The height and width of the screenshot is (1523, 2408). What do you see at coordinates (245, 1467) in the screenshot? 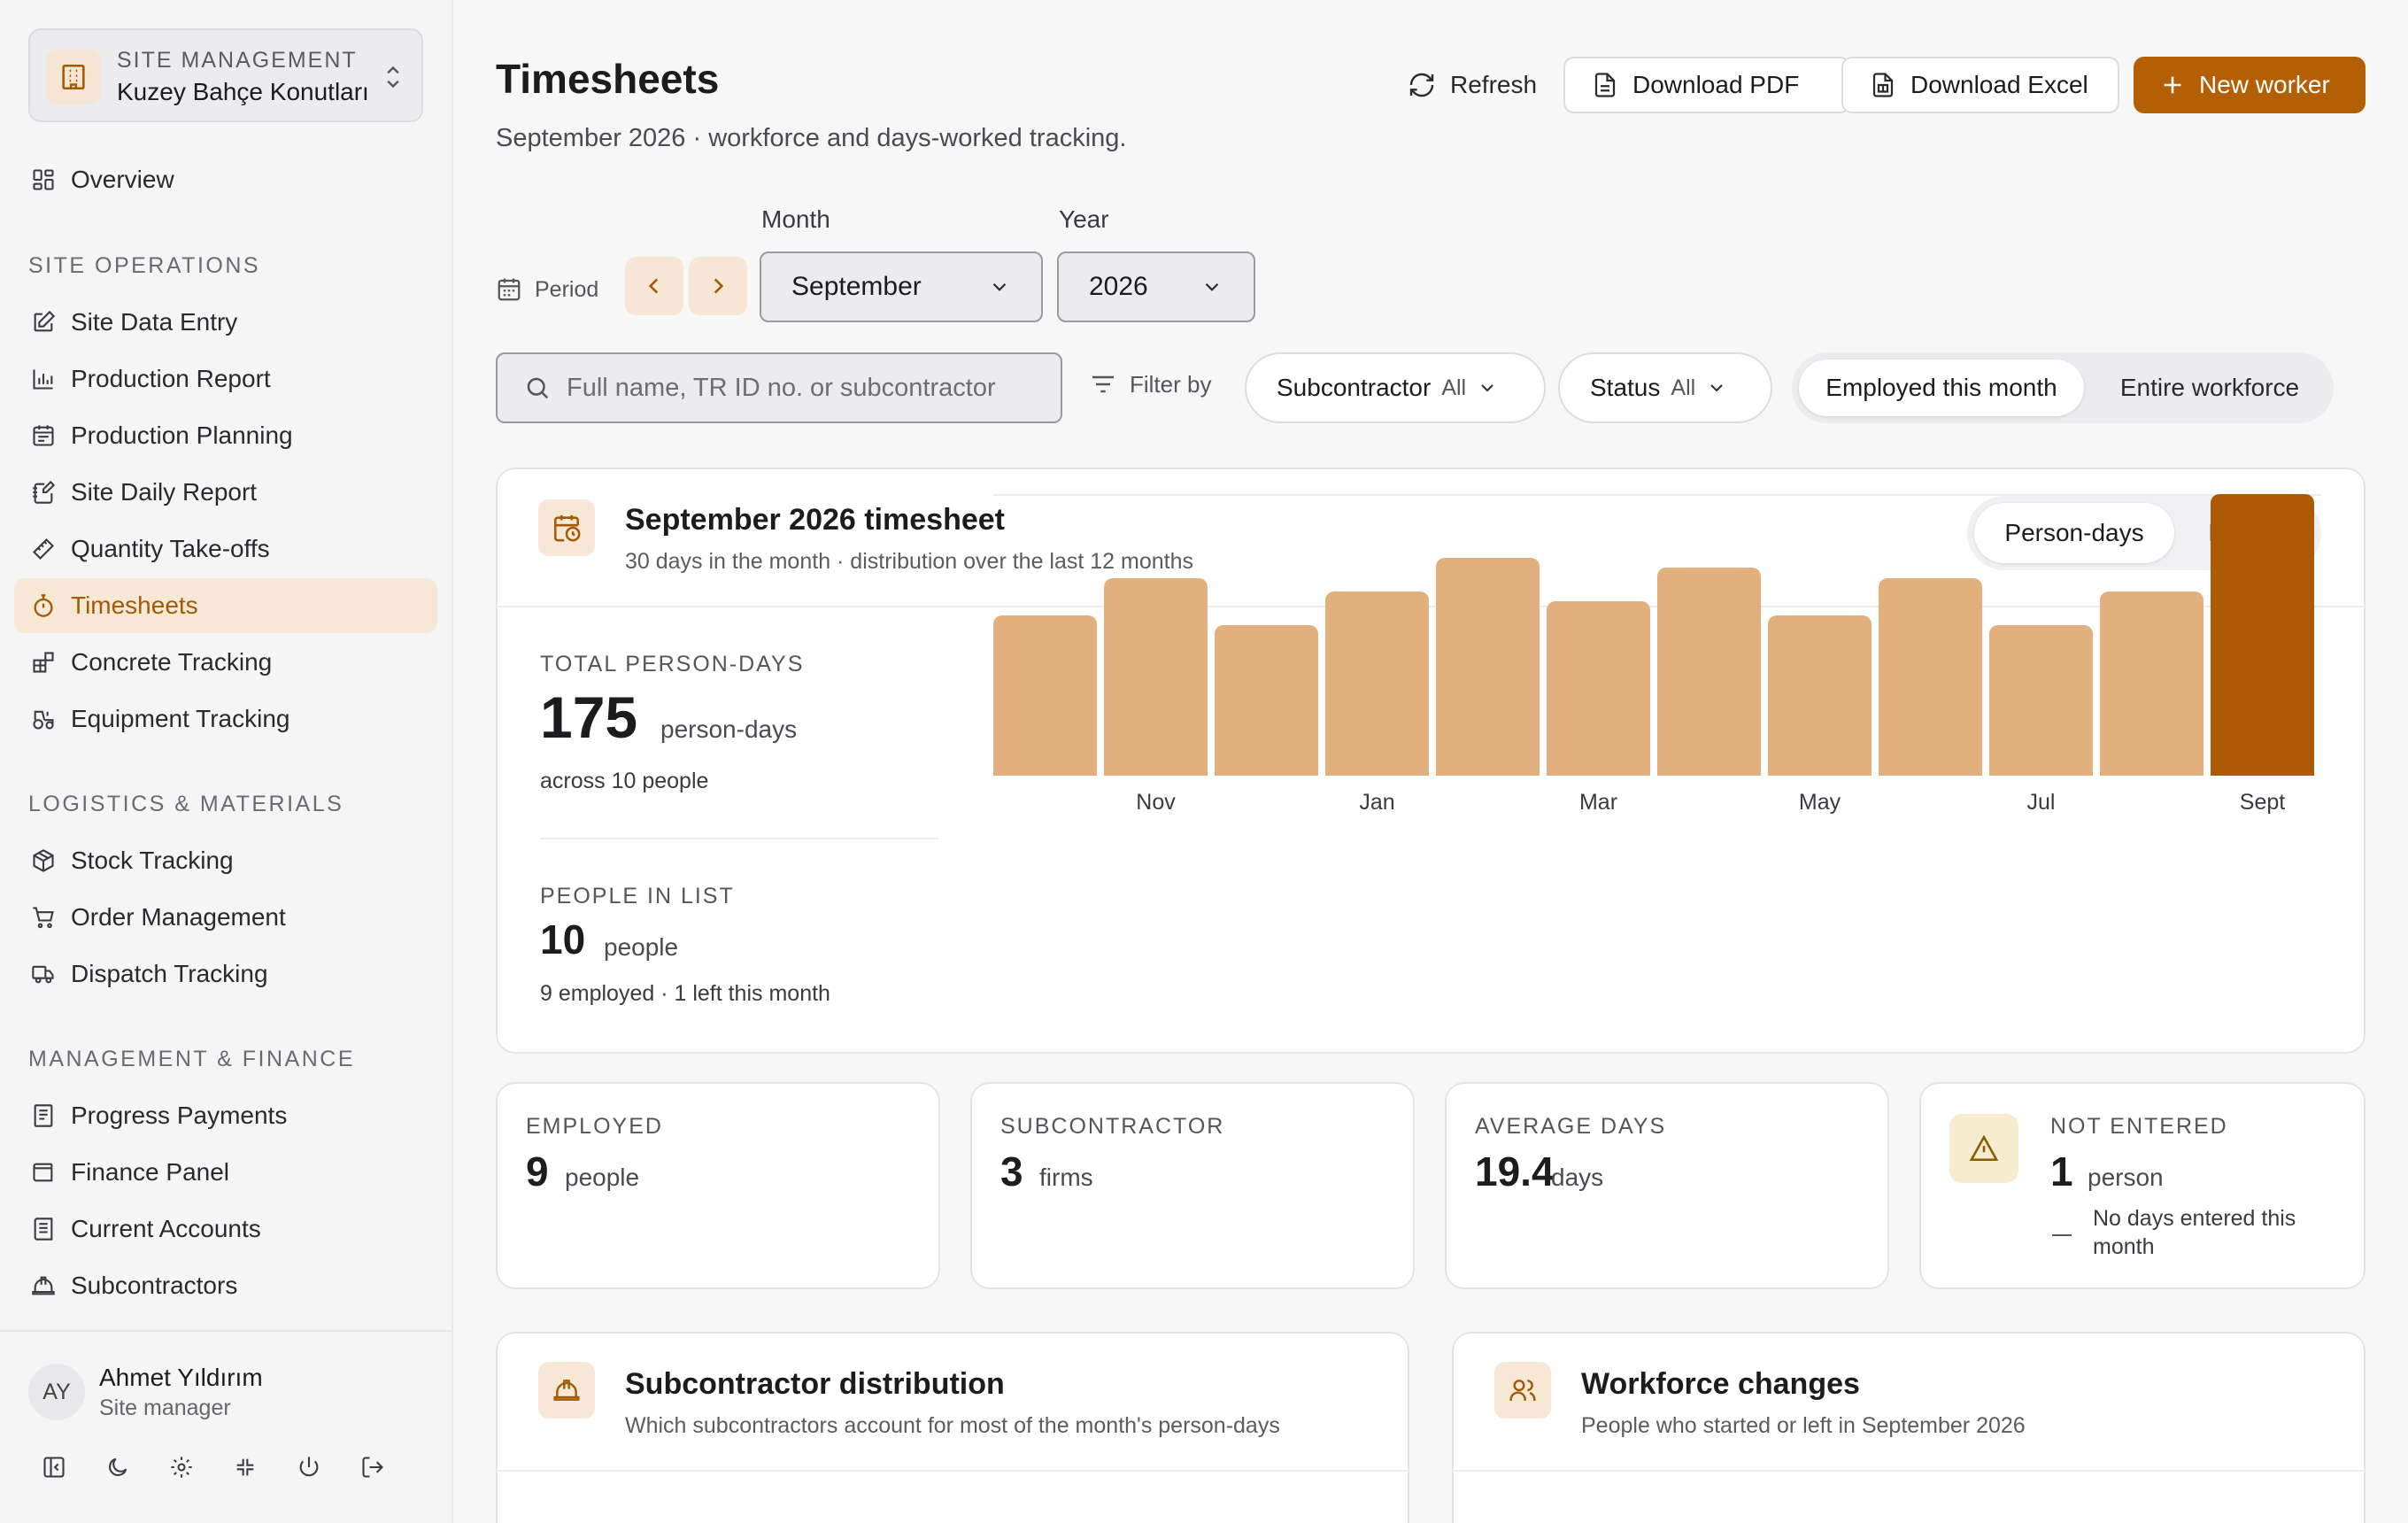
I see `minimize-icon` at bounding box center [245, 1467].